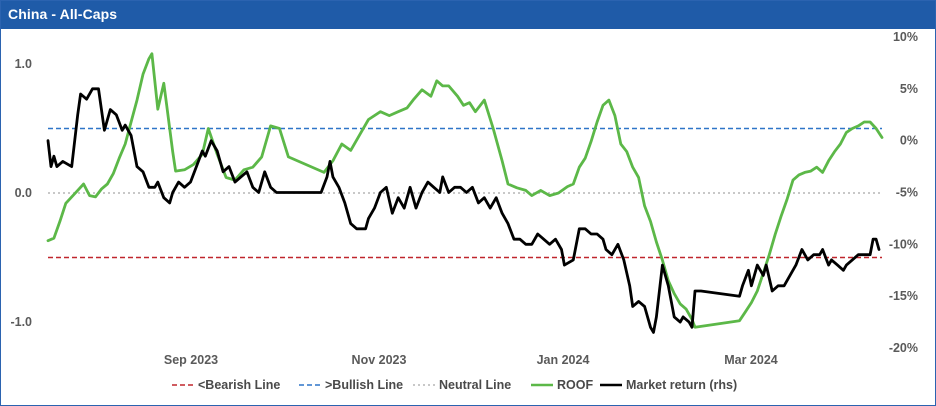  Describe the element at coordinates (23, 193) in the screenshot. I see `y-left-tick-label: 0.0` at that location.